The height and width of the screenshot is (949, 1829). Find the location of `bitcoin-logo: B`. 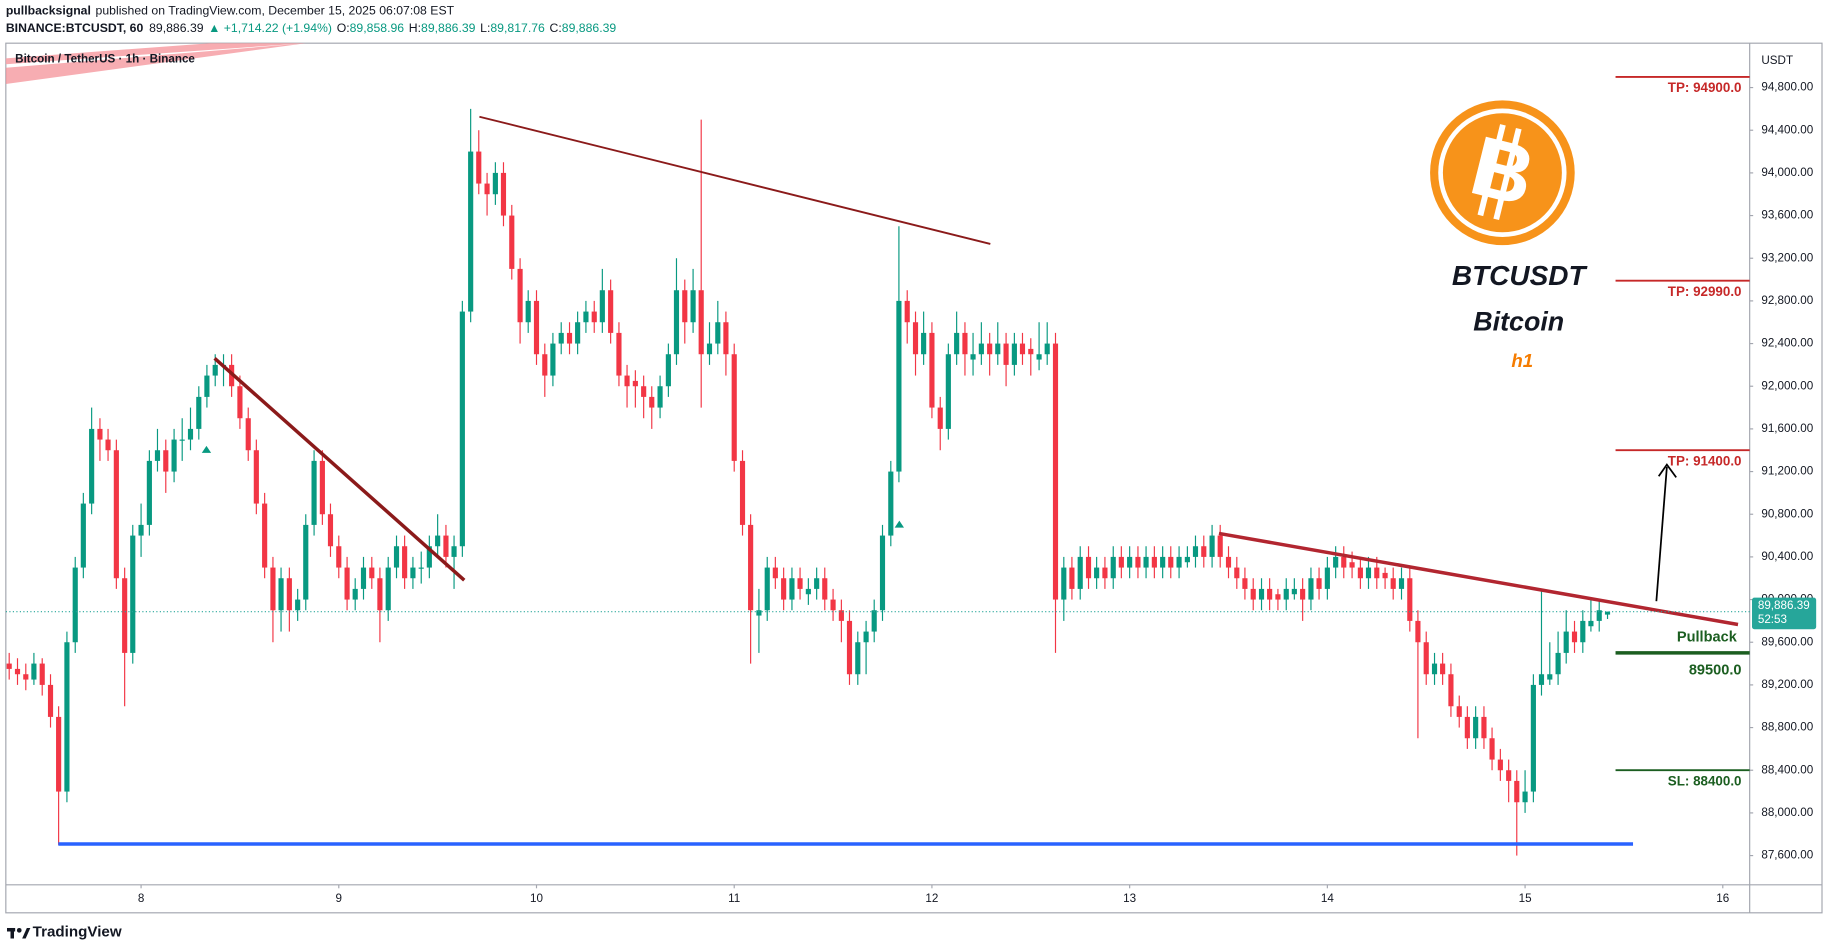

bitcoin-logo: B is located at coordinates (1502, 173).